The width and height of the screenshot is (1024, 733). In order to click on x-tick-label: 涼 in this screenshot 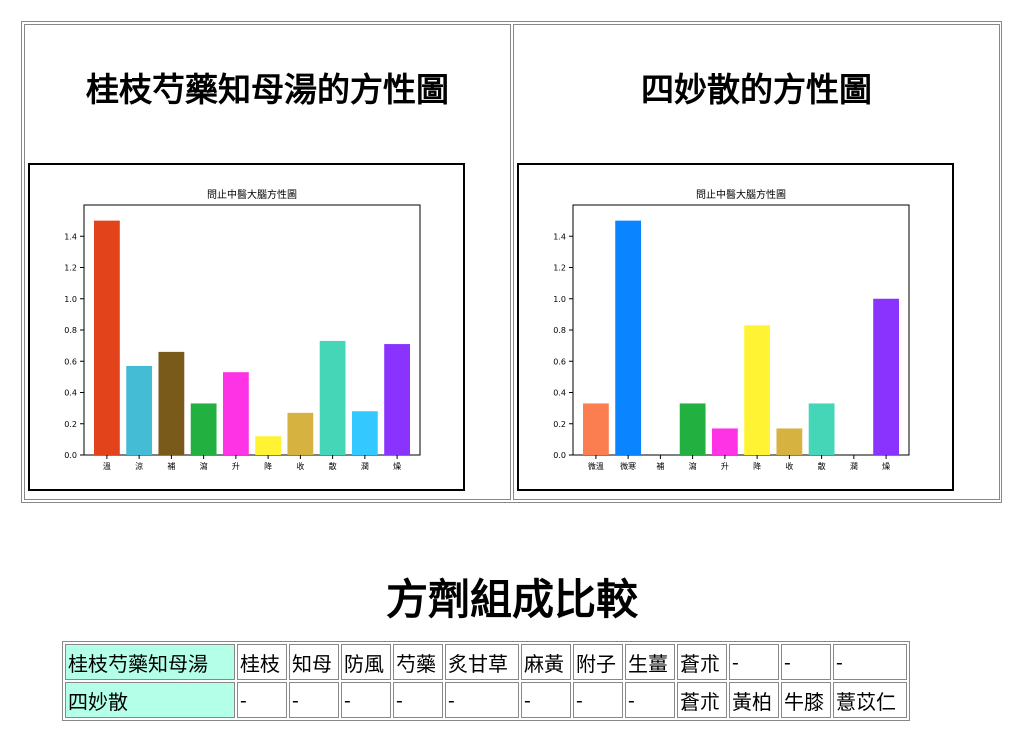, I will do `click(139, 466)`.